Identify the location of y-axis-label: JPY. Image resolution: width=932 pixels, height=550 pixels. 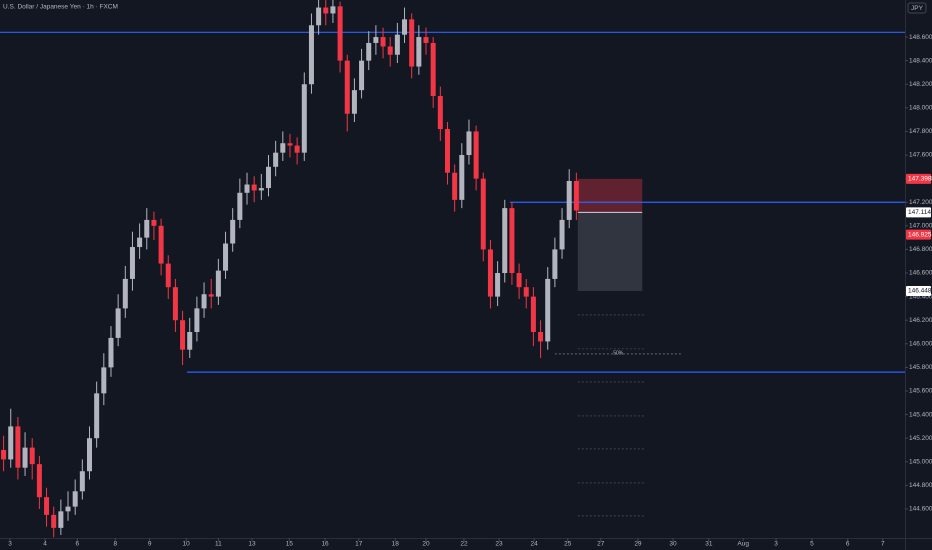
(917, 8).